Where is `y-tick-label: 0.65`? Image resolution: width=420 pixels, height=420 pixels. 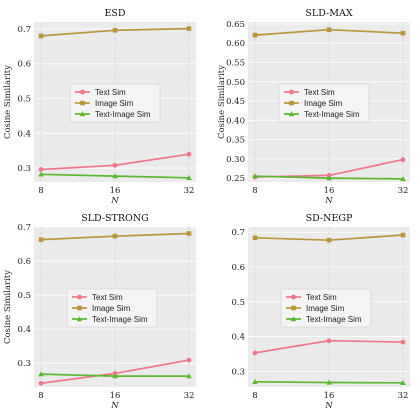
y-tick-label: 0.65 is located at coordinates (235, 25).